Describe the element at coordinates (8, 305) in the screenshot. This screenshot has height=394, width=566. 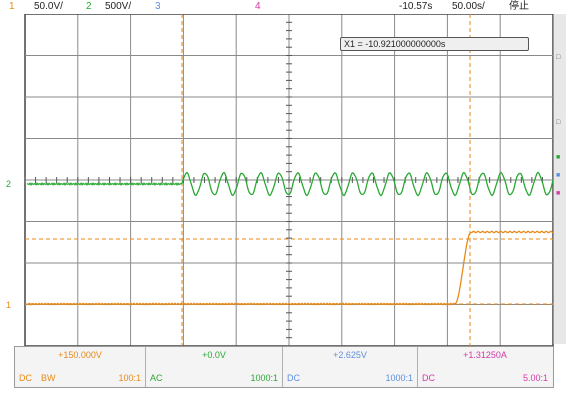
I see `ch1-ground-marker: 1` at that location.